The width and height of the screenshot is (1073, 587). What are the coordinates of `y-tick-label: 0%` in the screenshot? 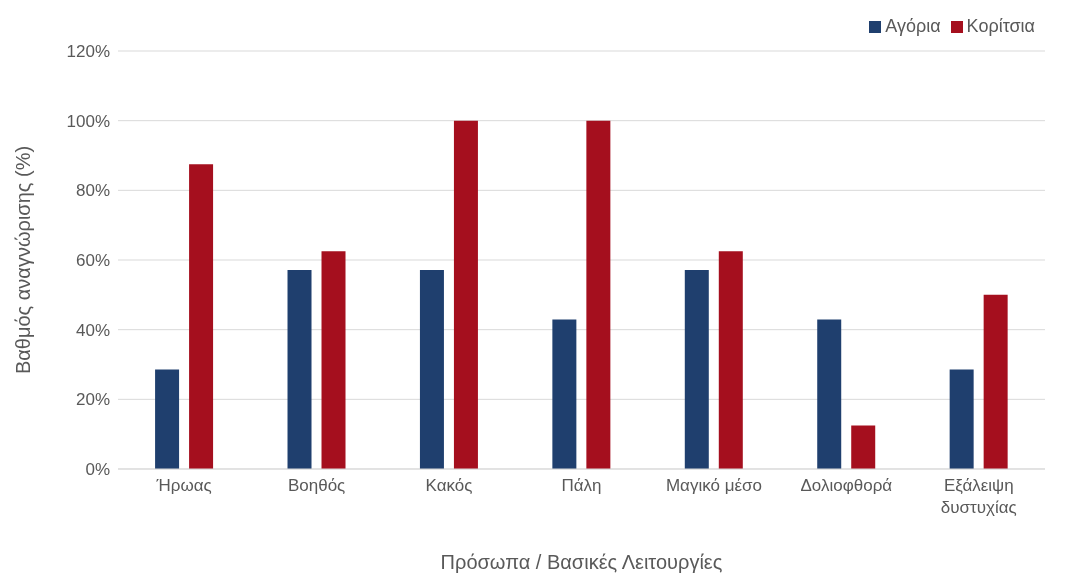 It's located at (97, 470).